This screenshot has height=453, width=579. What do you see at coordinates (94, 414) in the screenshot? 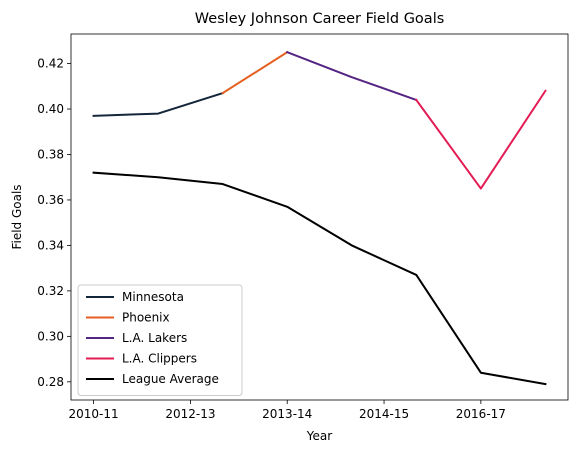
I see `x-tick-label: 2010-11` at bounding box center [94, 414].